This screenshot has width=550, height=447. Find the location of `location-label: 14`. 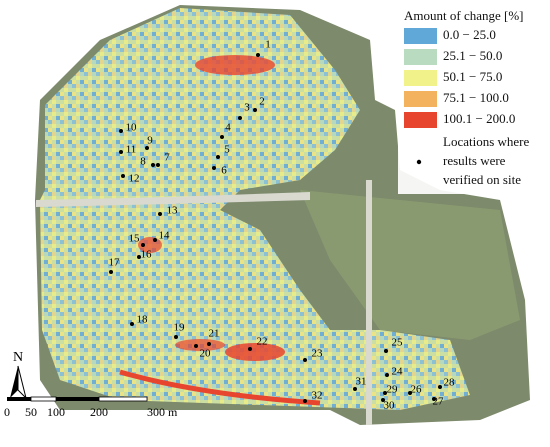

location-label: 14 is located at coordinates (165, 236).